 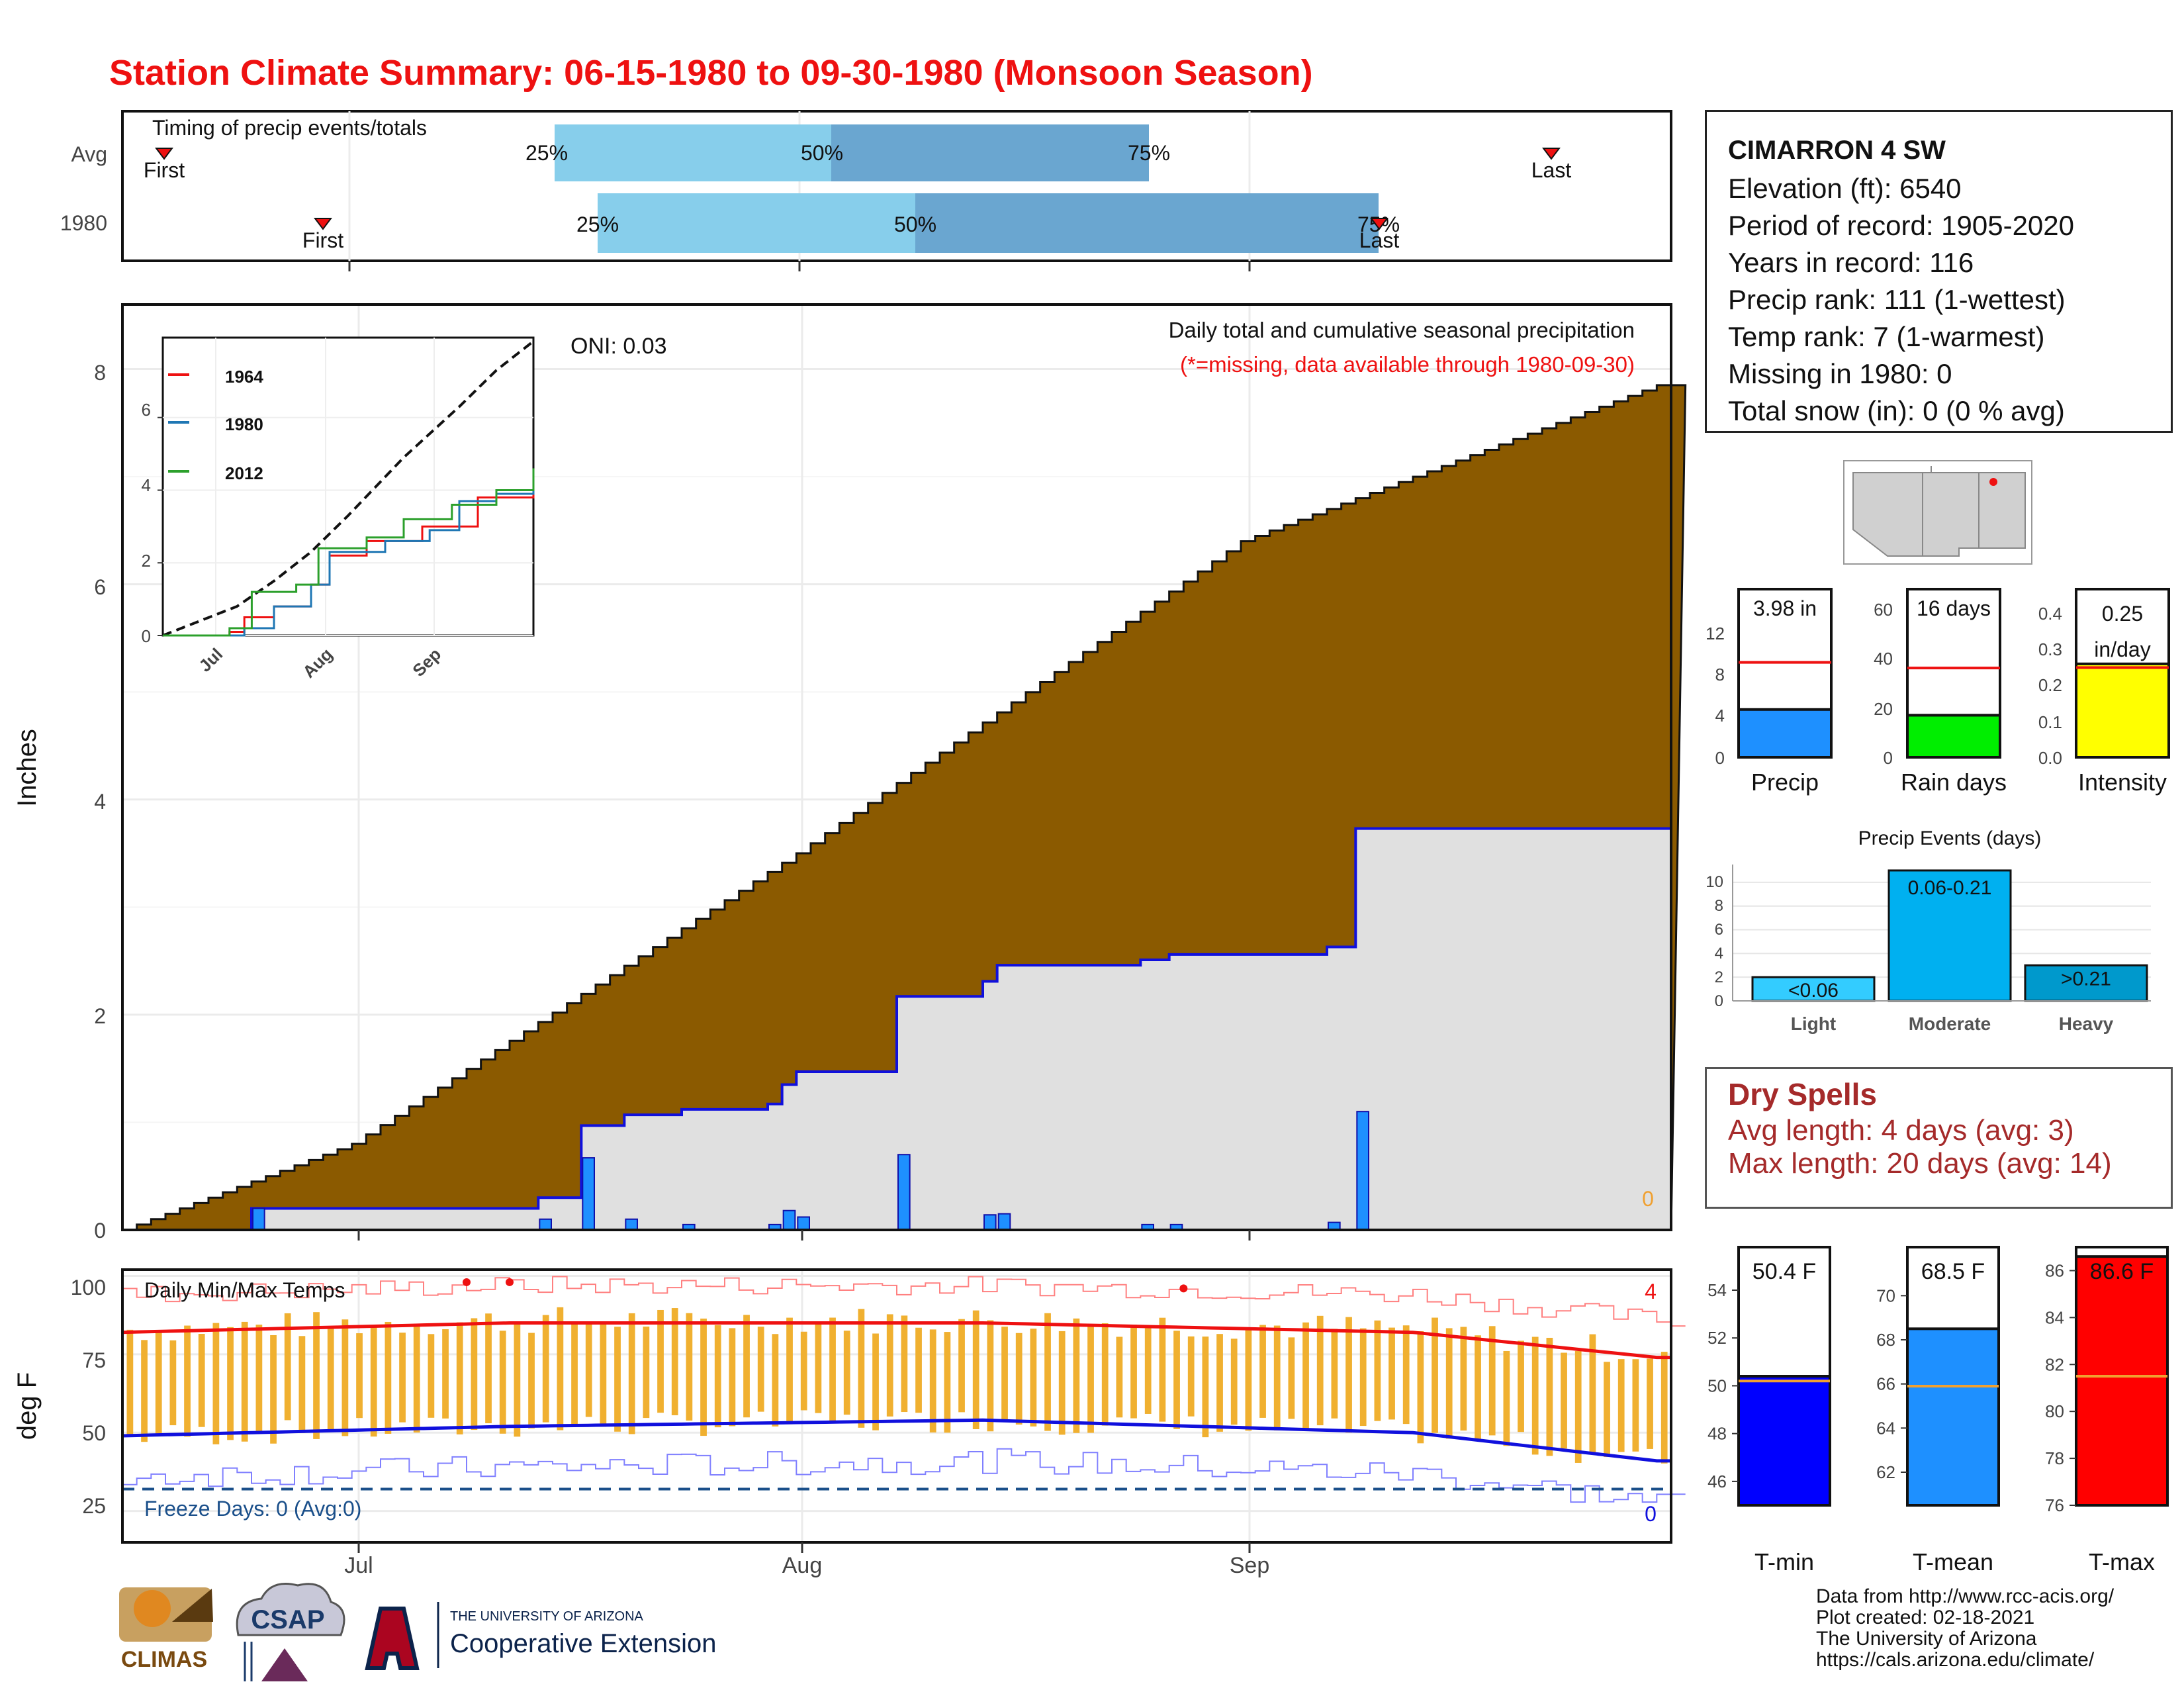 I want to click on intensity-gauge-bar, so click(x=2122, y=710).